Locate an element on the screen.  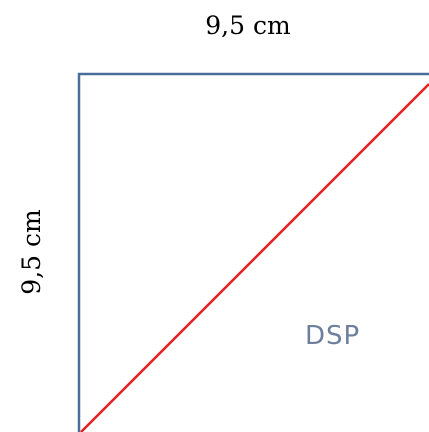
top-dimension-label: 9,5 cm is located at coordinates (248, 25).